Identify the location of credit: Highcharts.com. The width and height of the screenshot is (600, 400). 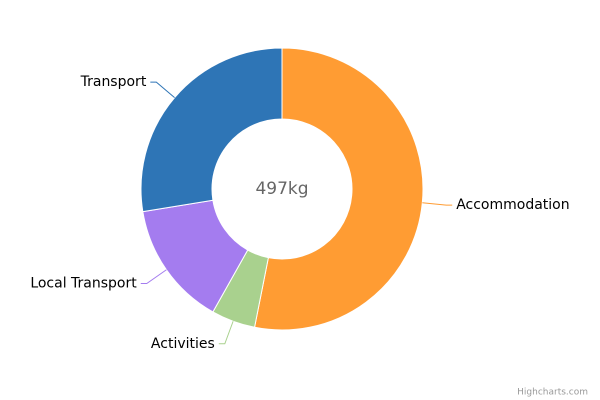
(552, 393).